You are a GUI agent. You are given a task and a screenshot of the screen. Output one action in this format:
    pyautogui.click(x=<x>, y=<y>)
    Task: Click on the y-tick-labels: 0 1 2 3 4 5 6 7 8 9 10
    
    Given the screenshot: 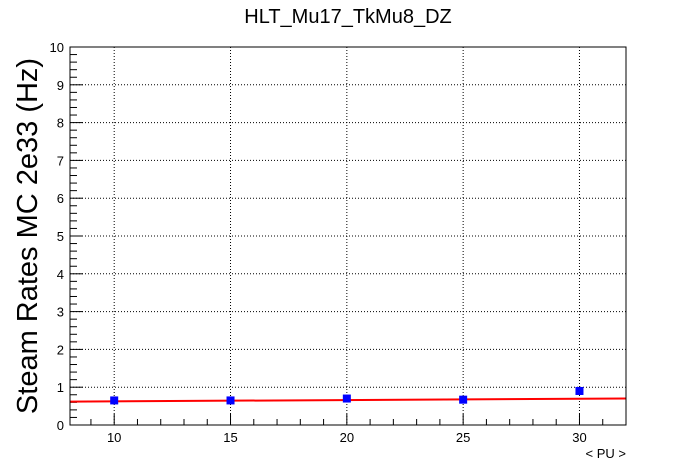 What is the action you would take?
    pyautogui.click(x=57, y=236)
    